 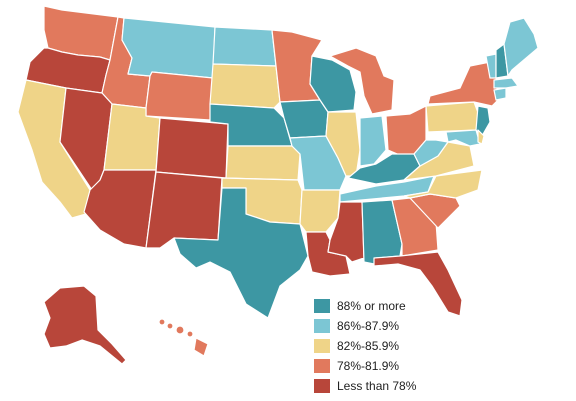 I want to click on state-north-dakota, so click(x=244, y=46).